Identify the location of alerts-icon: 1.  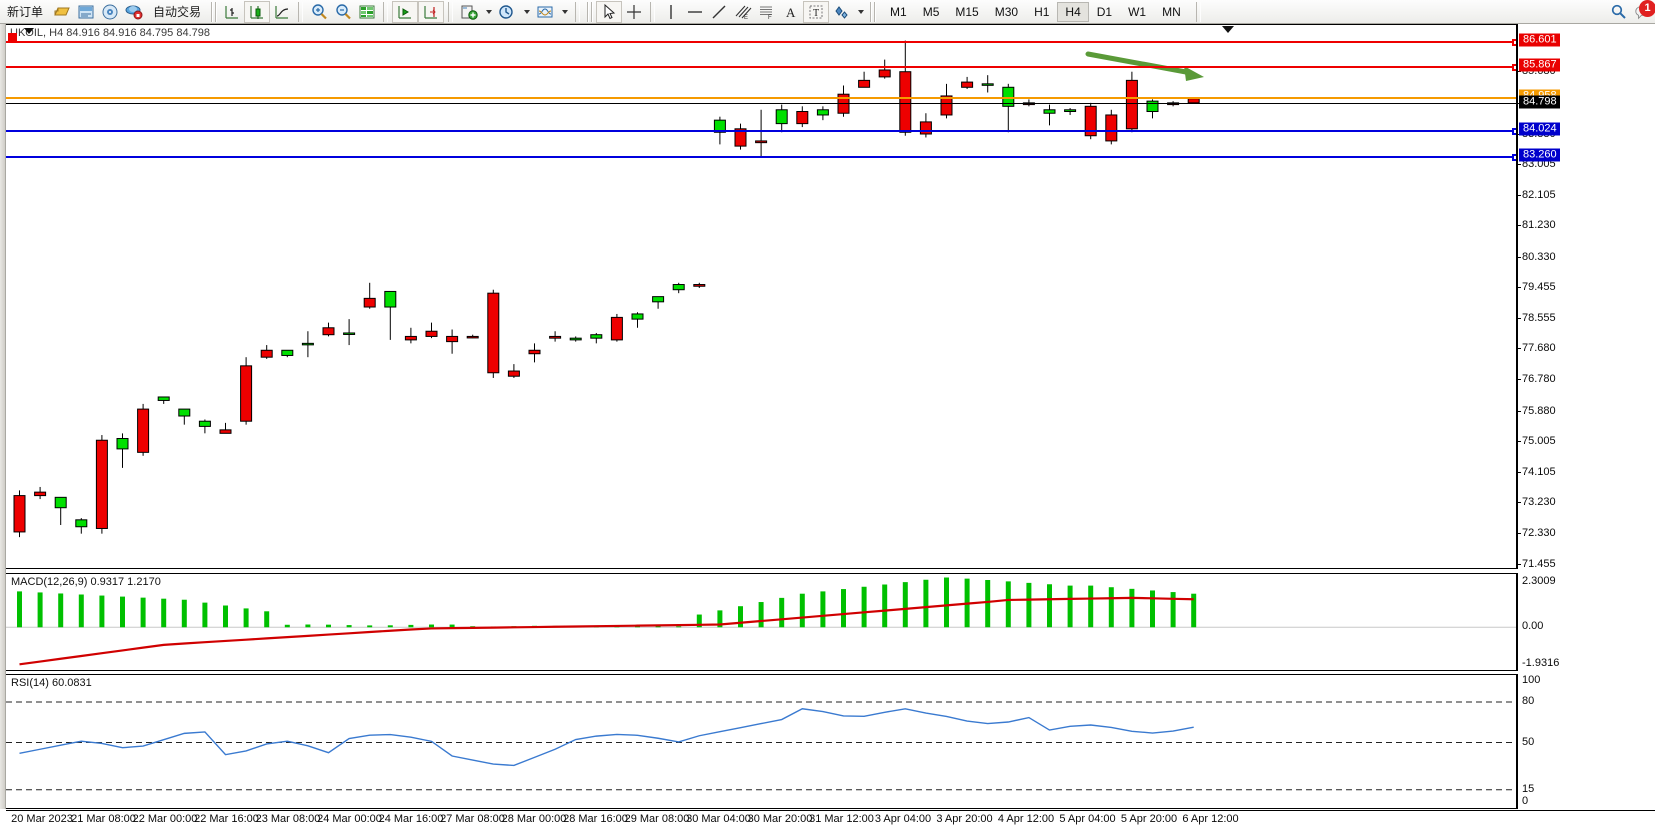
(1643, 11).